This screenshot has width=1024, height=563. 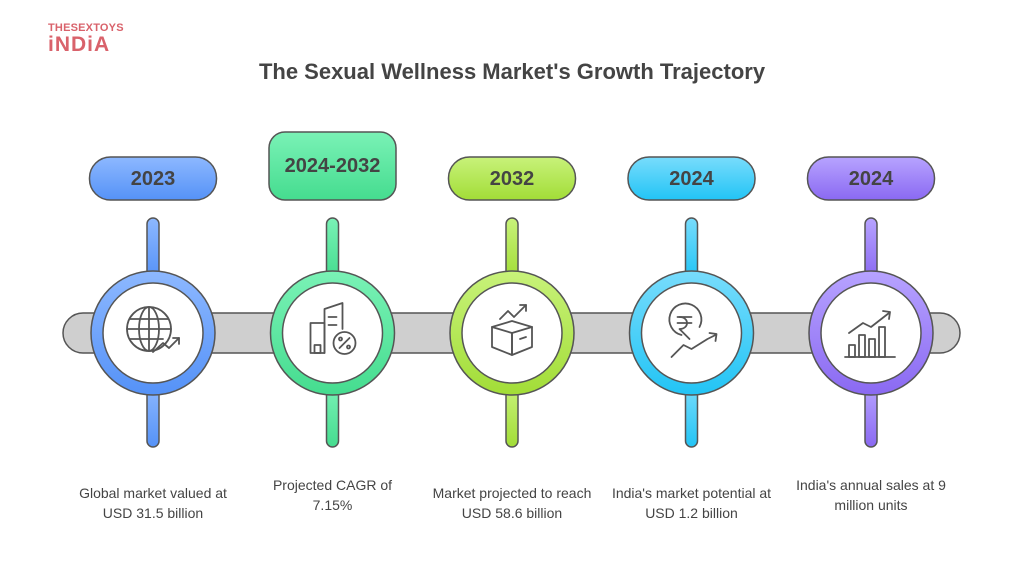 I want to click on period-label: 2032, so click(x=512, y=178).